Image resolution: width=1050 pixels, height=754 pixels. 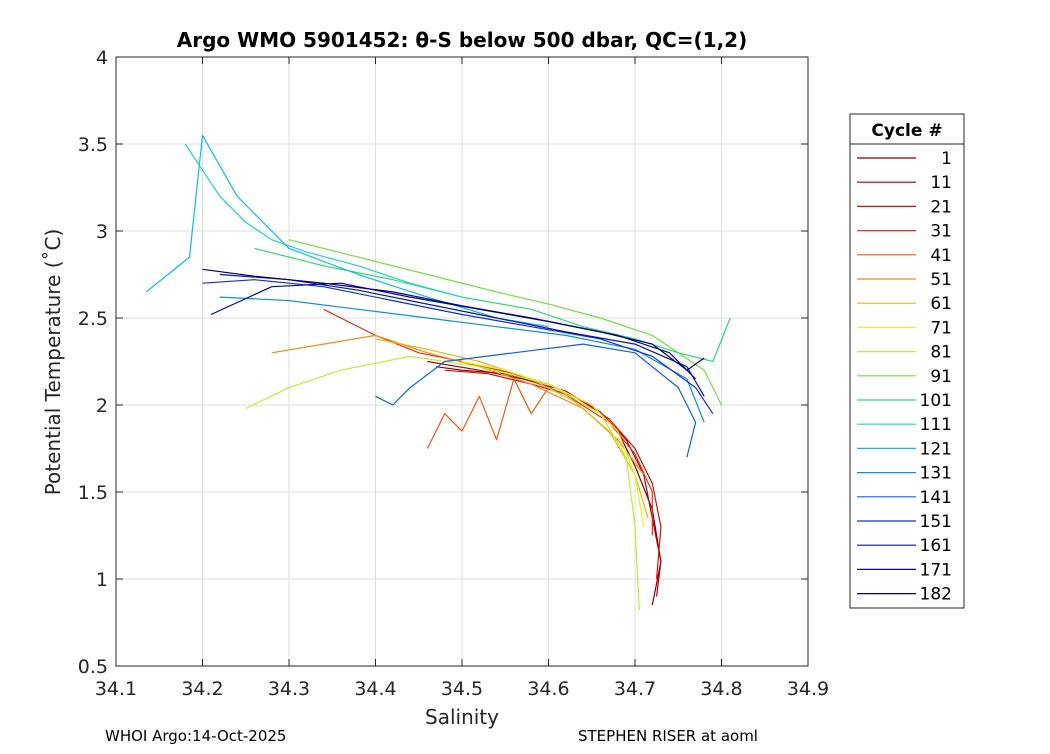 What do you see at coordinates (102, 406) in the screenshot?
I see `y-tick-label: 2` at bounding box center [102, 406].